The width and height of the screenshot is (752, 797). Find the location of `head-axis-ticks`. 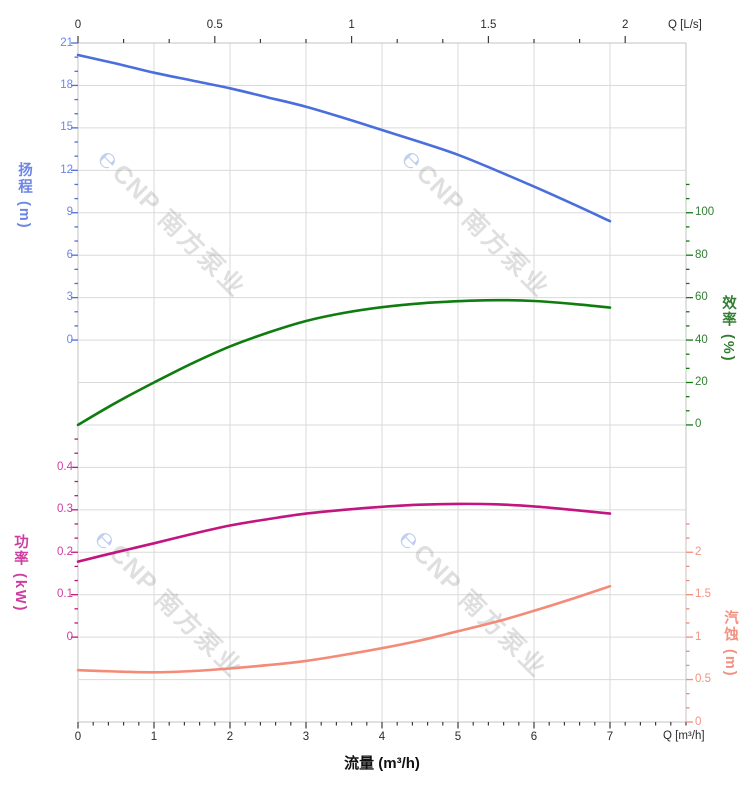

head-axis-ticks is located at coordinates (74, 191).